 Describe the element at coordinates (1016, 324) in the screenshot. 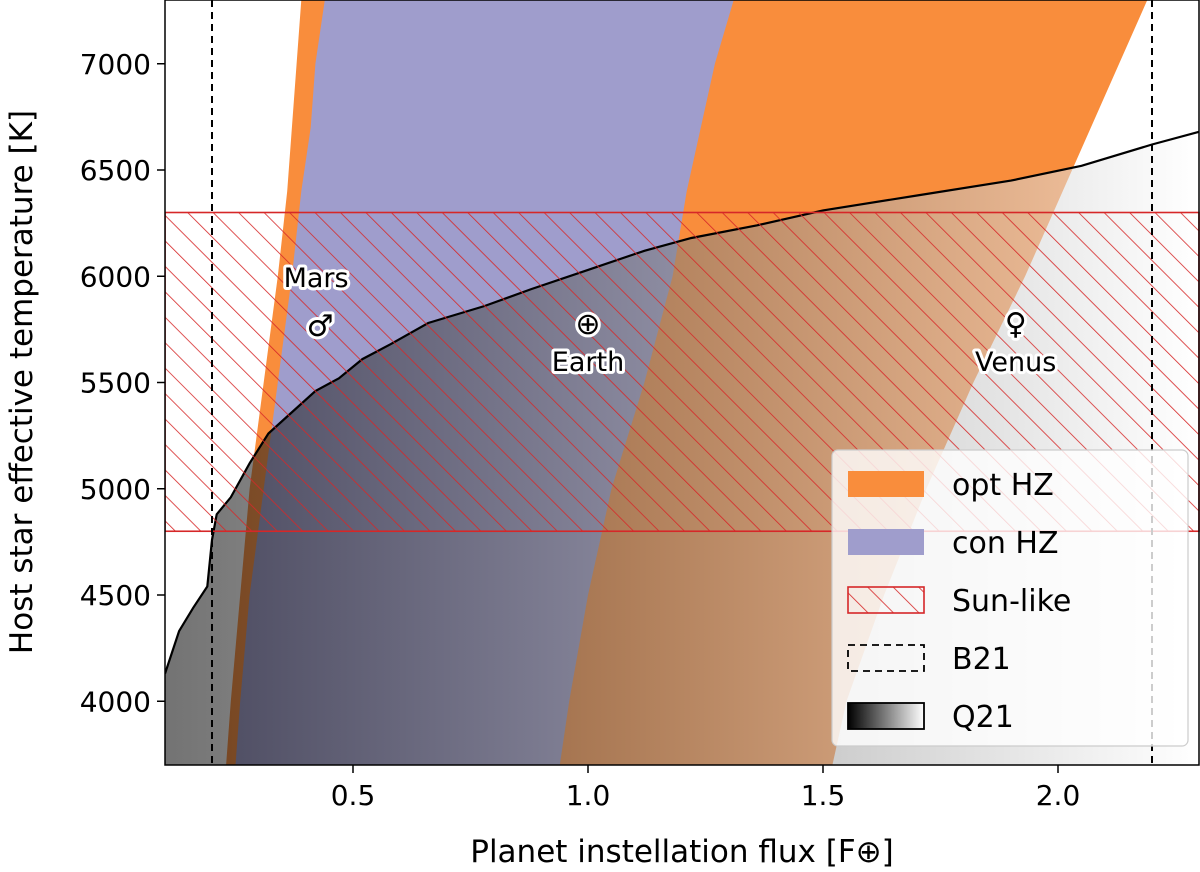

I see `planet-symbol: ♀` at that location.